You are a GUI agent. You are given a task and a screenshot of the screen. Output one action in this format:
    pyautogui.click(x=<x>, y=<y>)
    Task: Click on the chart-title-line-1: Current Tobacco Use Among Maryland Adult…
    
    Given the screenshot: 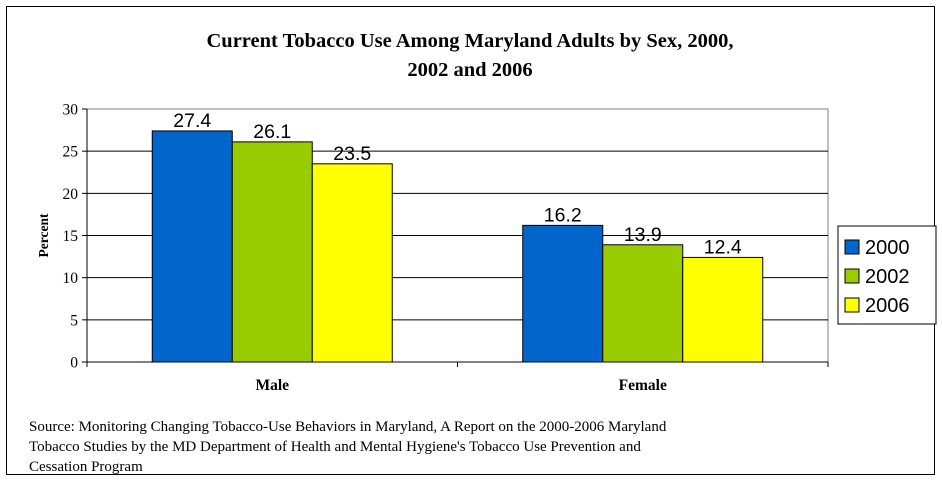 What is the action you would take?
    pyautogui.click(x=470, y=41)
    